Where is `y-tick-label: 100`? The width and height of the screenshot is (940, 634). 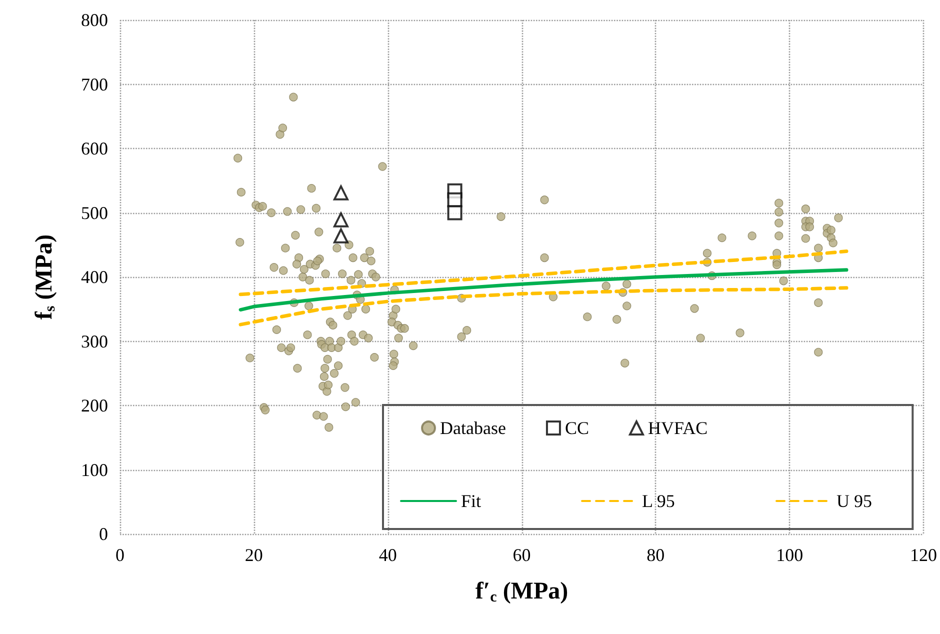
y-tick-label: 100 is located at coordinates (94, 470).